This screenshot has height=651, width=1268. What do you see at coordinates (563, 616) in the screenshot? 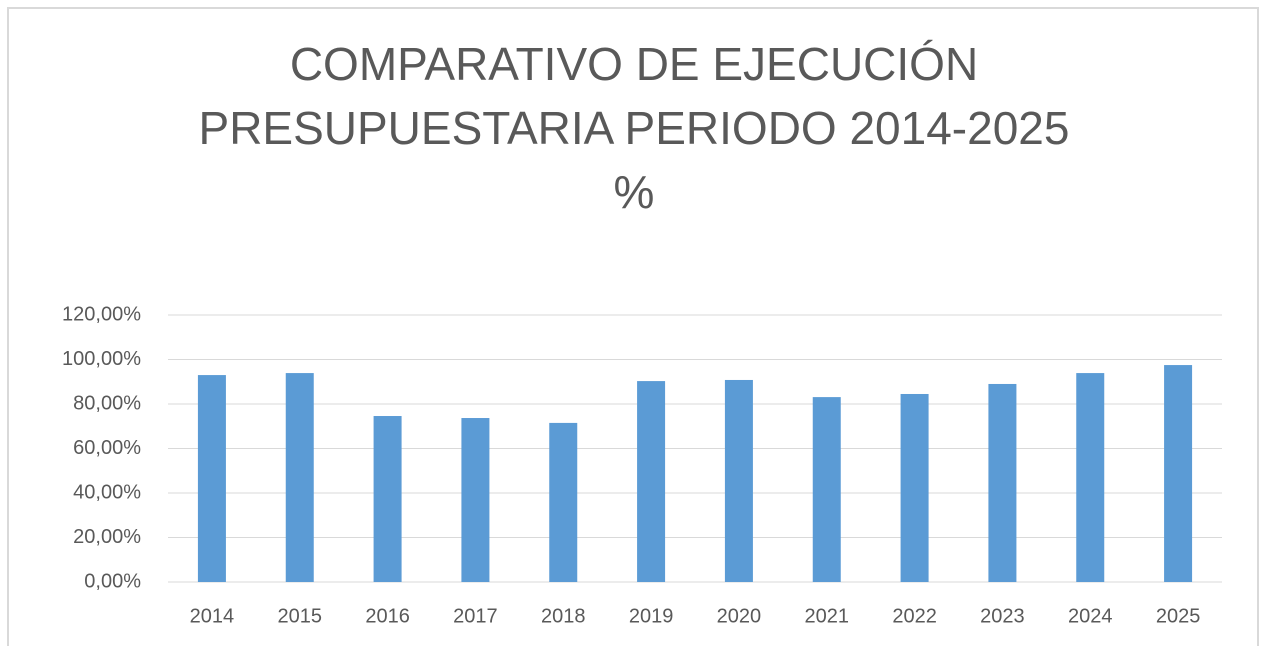
I see `x-tick-label: 2018` at bounding box center [563, 616].